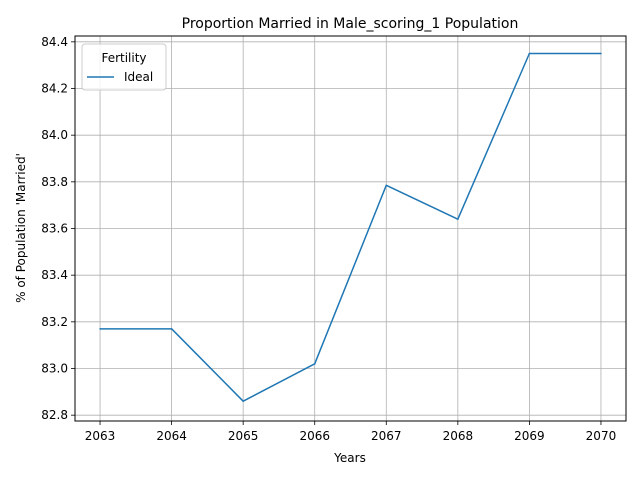 This screenshot has width=640, height=480. I want to click on legend-item-label: Ideal, so click(138, 77).